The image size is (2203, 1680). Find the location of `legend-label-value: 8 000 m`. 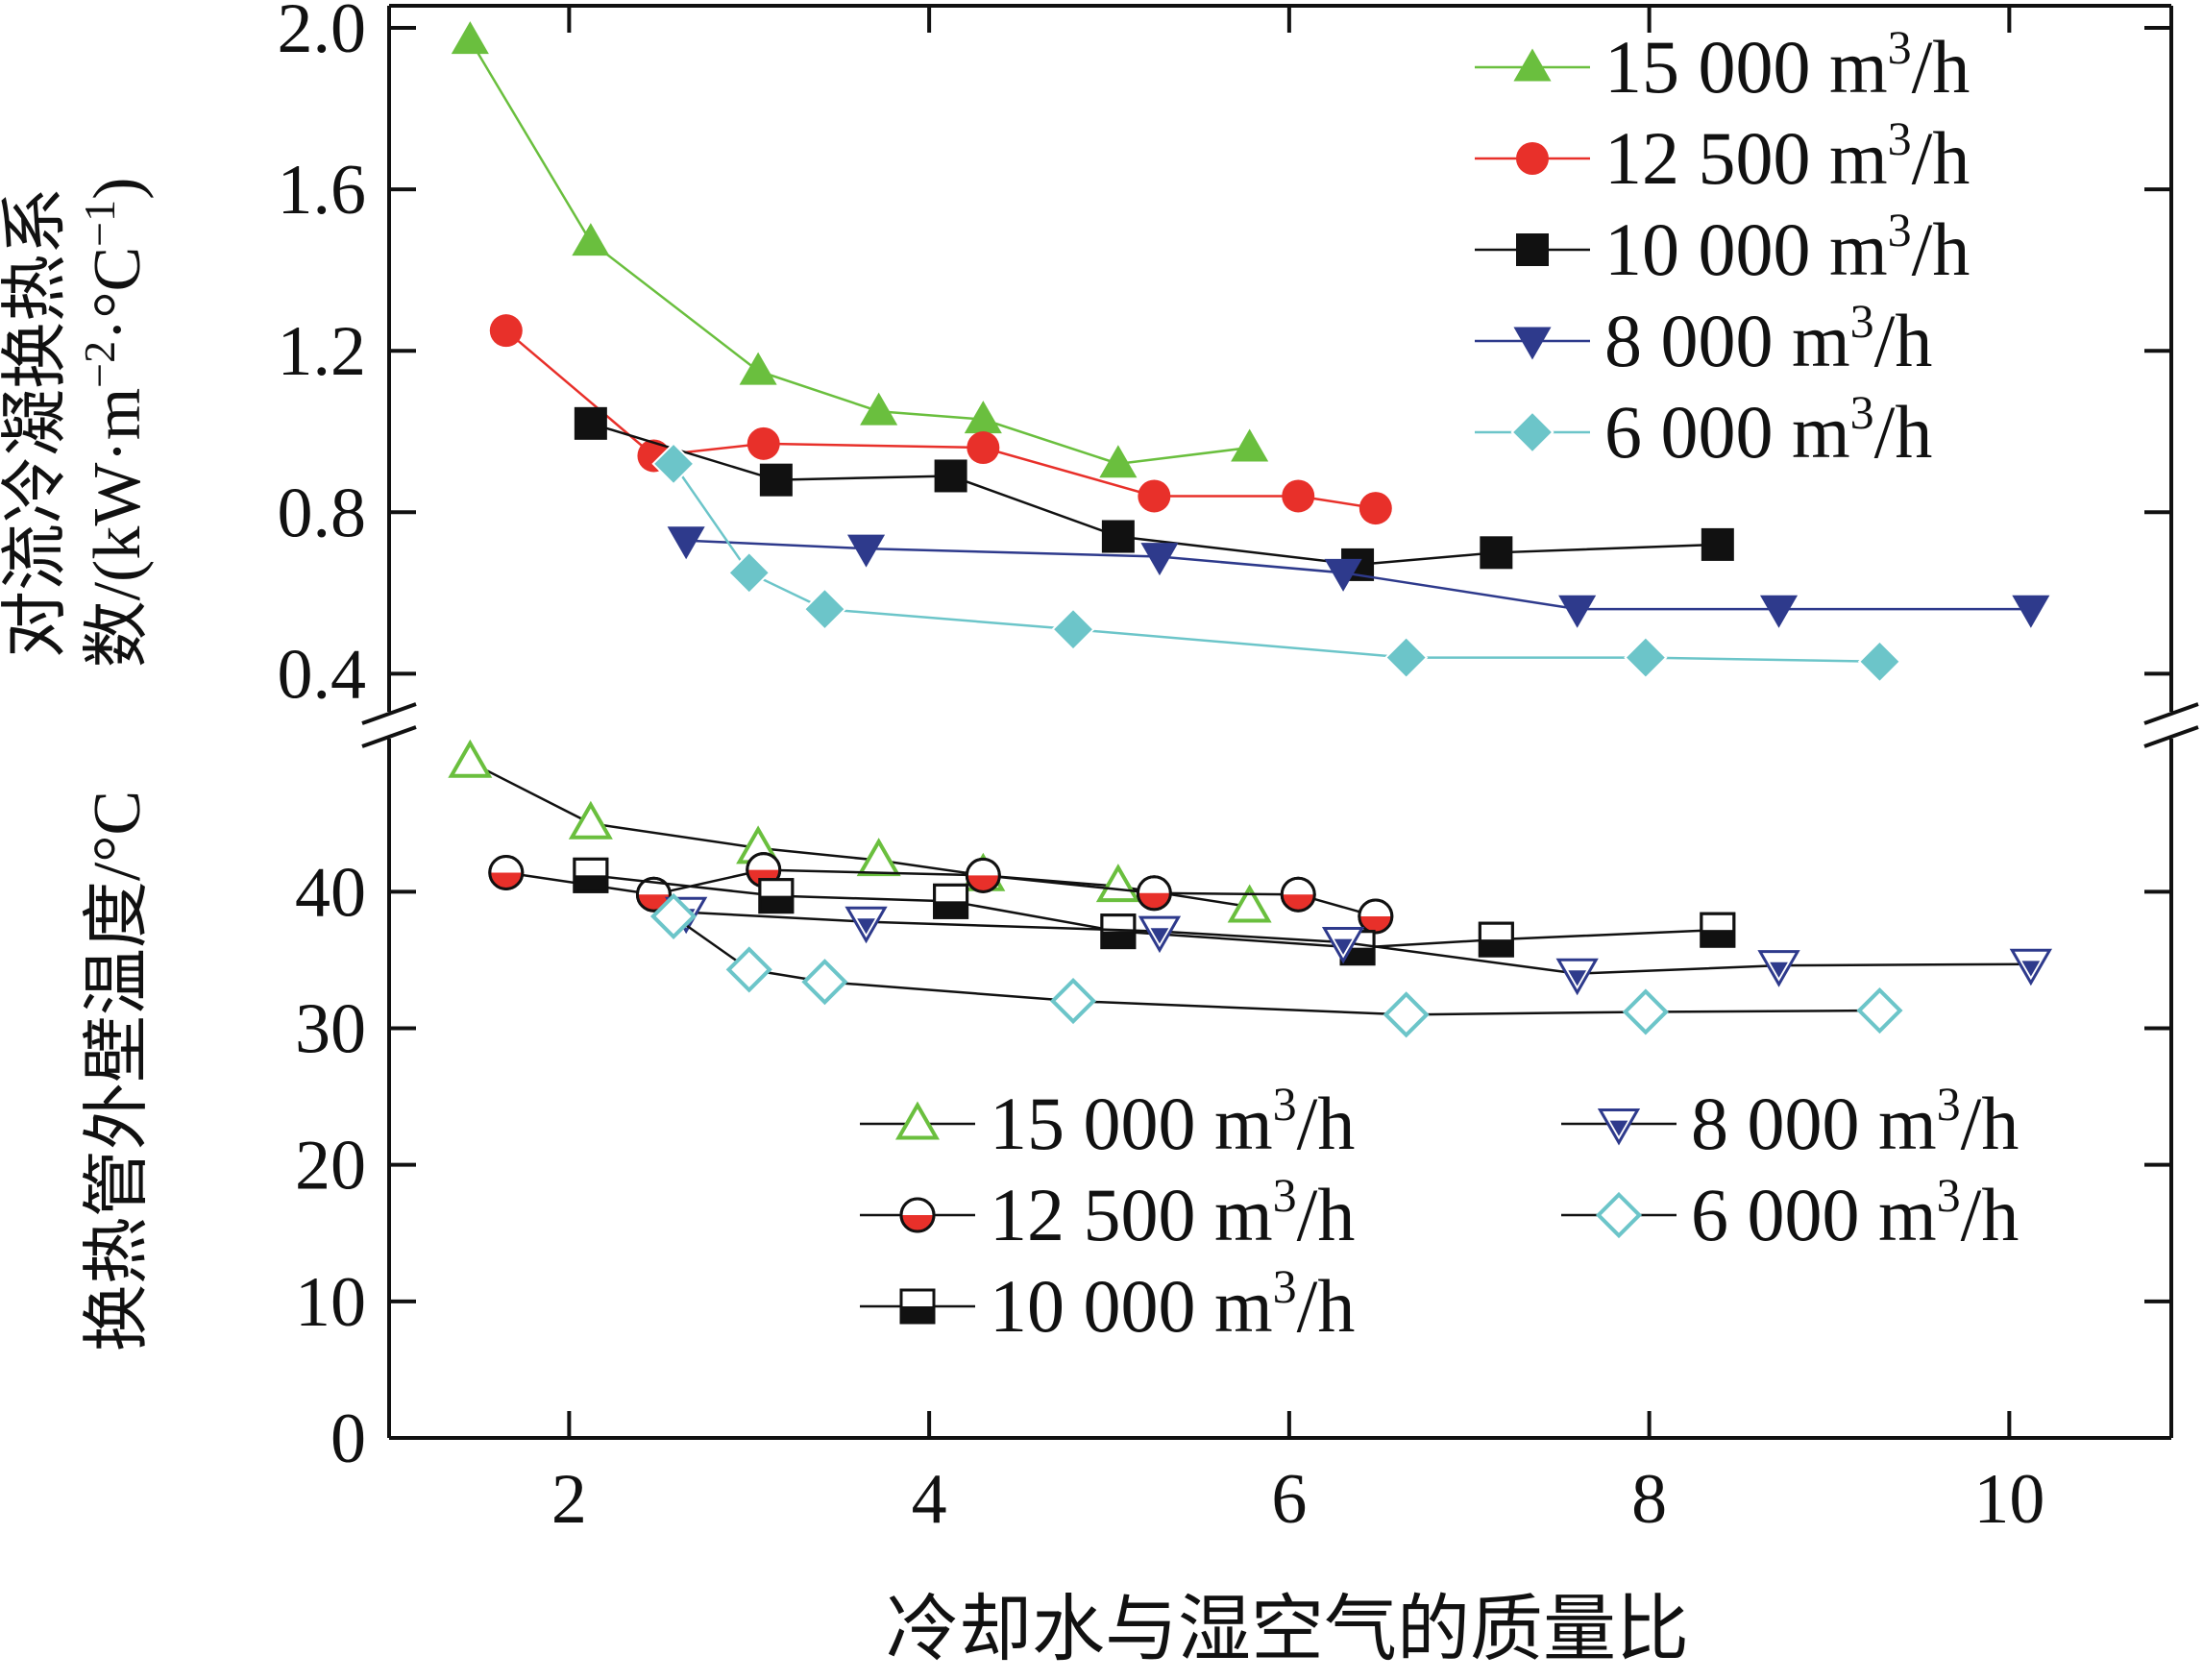

legend-label-value: 8 000 m is located at coordinates (1814, 1124).